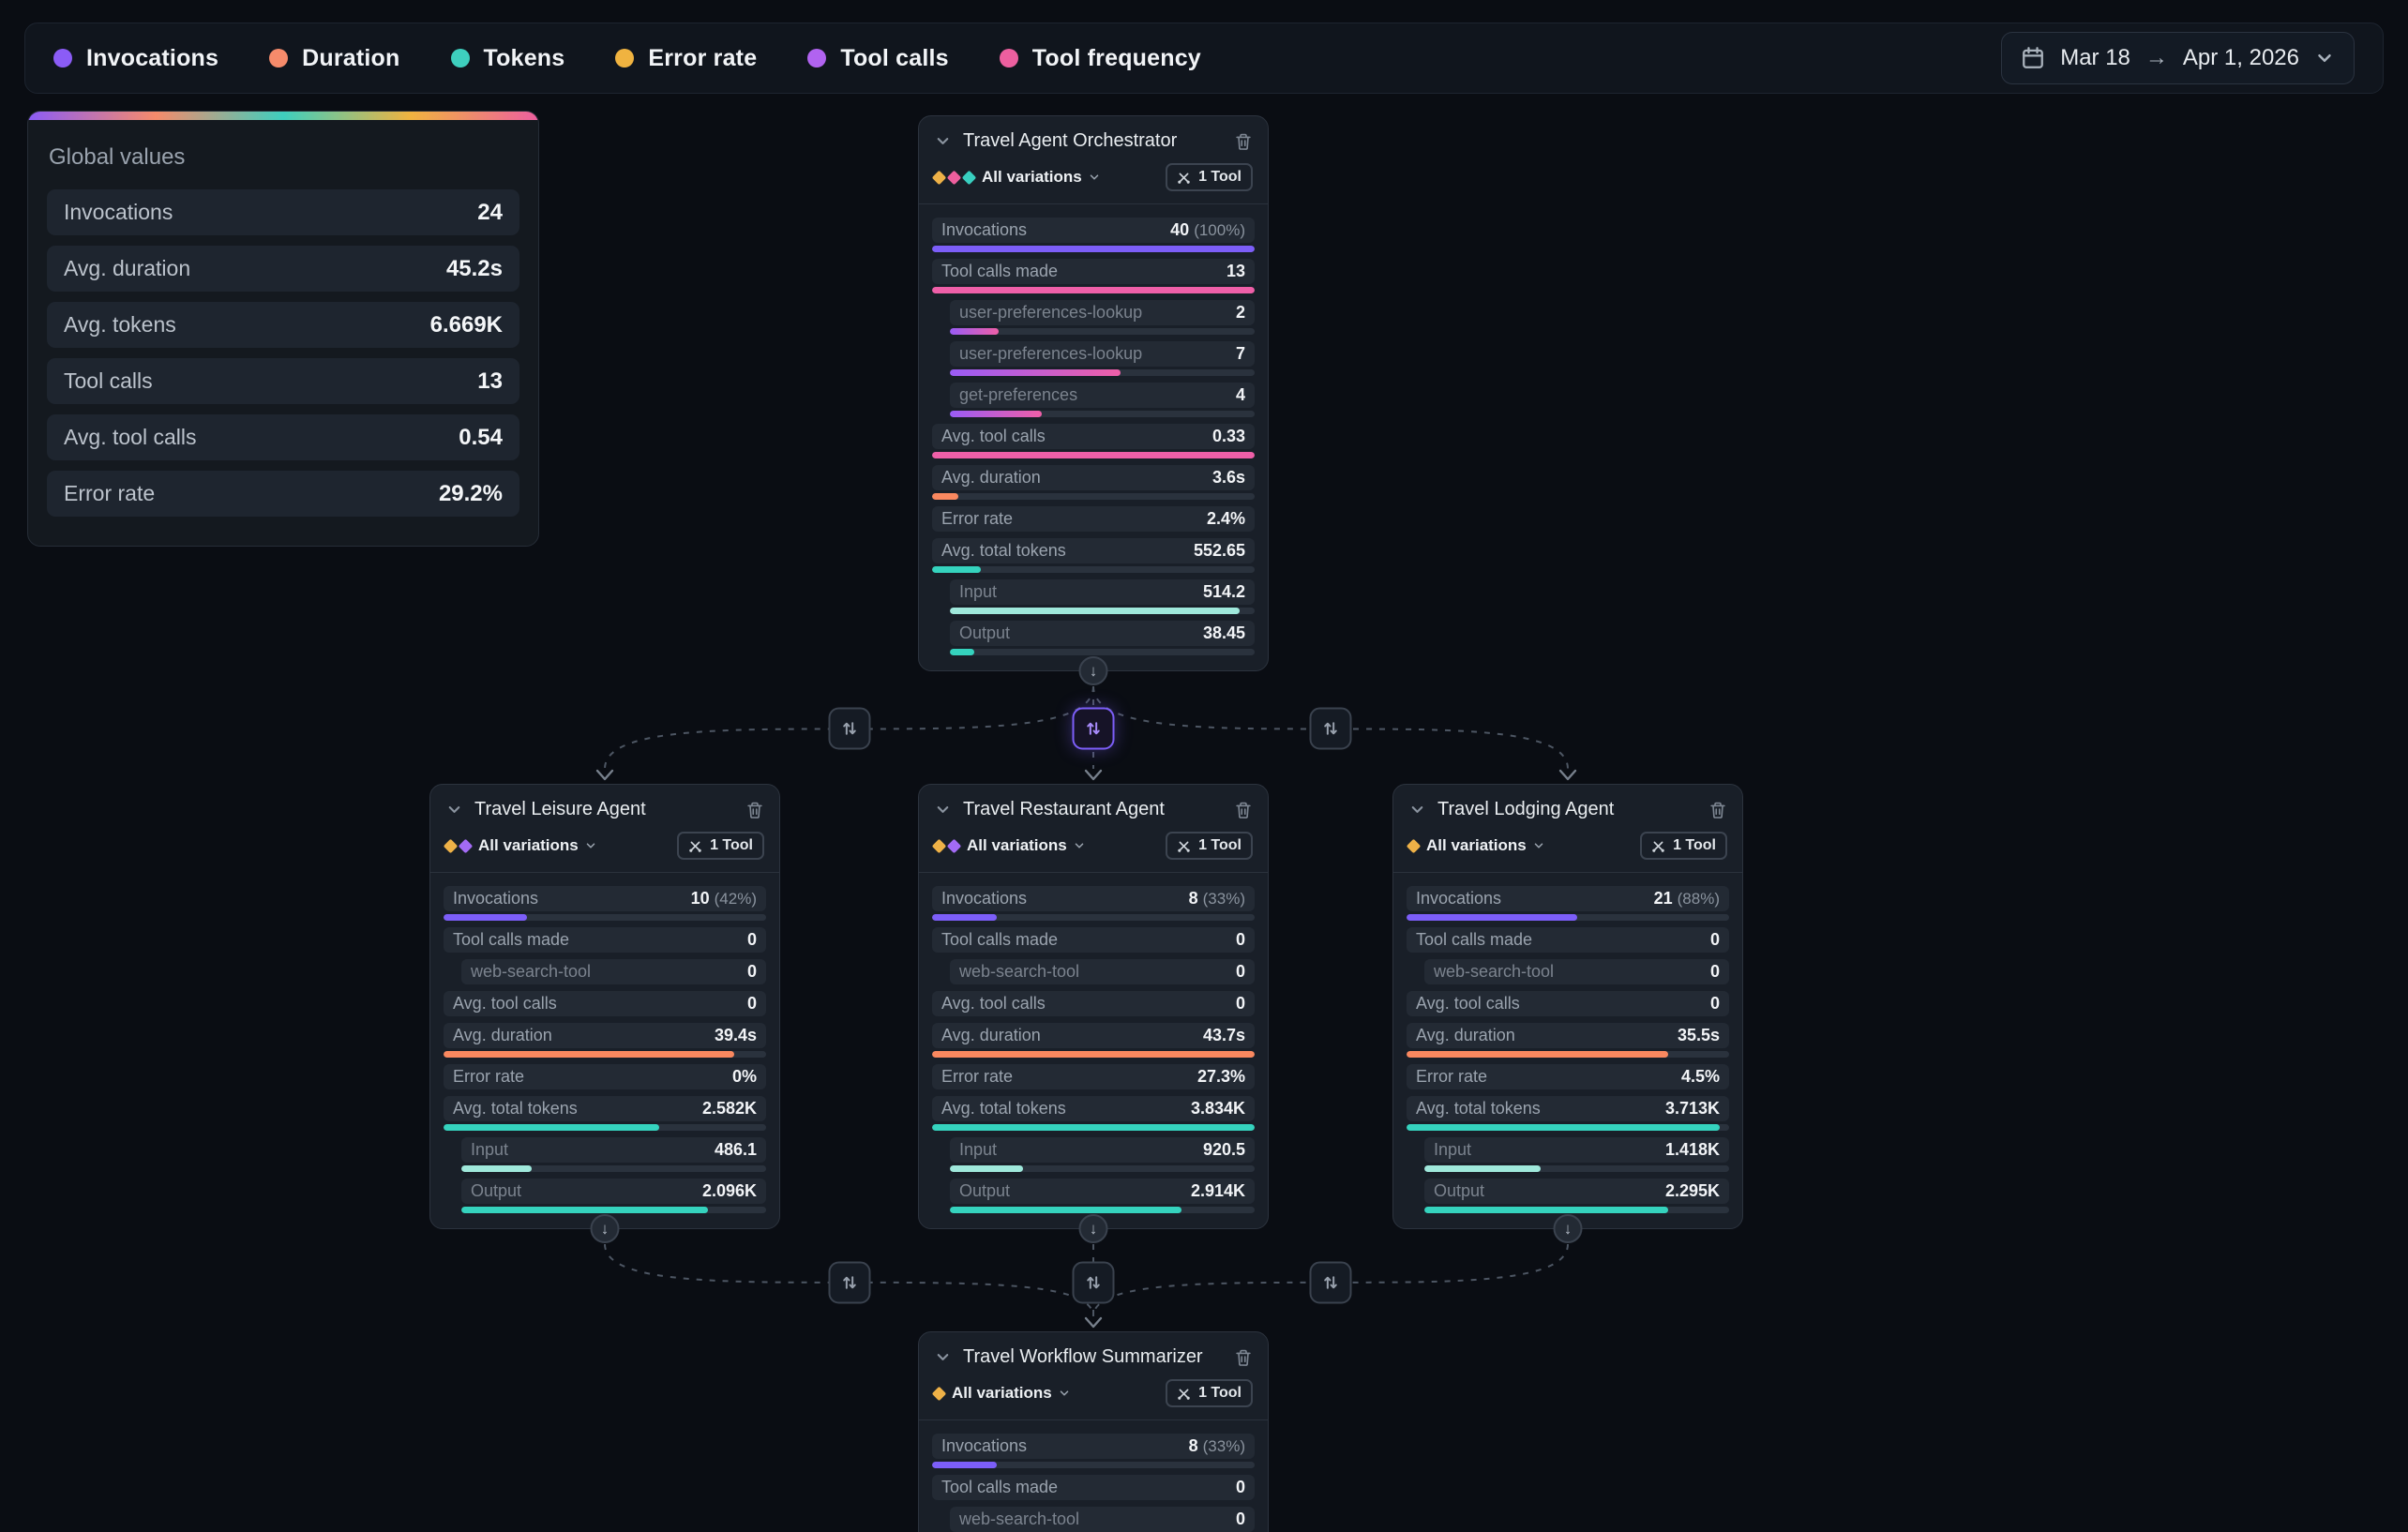 Image resolution: width=2408 pixels, height=1532 pixels. I want to click on metric-avg-duration: Avg. duration 43.7s, so click(1093, 1041).